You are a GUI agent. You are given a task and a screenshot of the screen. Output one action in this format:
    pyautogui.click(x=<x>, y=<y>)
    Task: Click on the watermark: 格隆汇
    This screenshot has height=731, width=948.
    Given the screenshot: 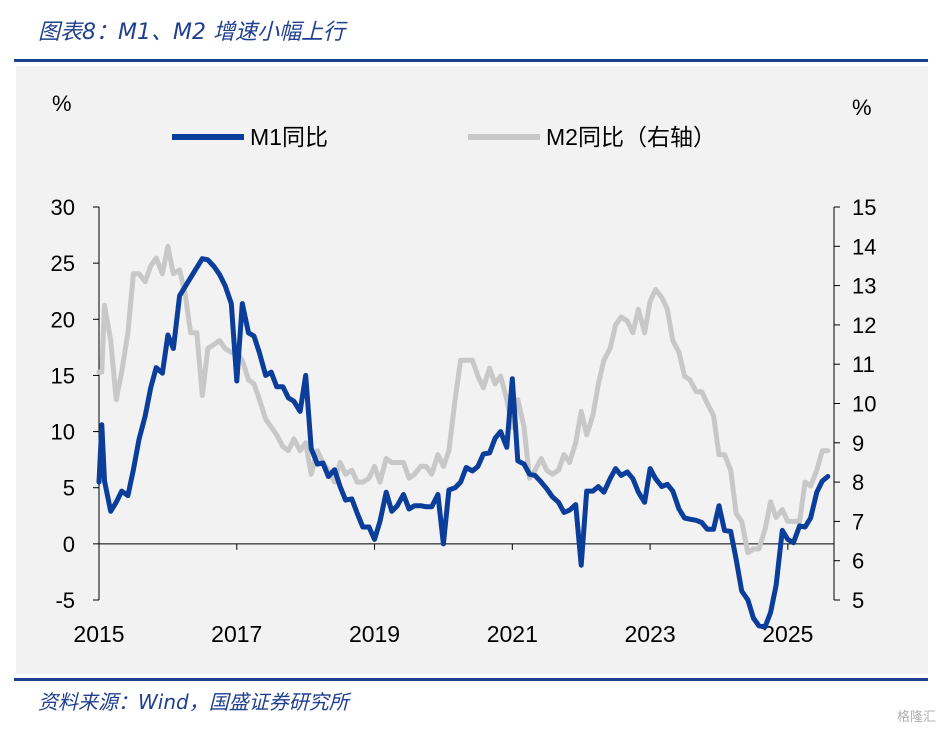 What is the action you would take?
    pyautogui.click(x=916, y=717)
    